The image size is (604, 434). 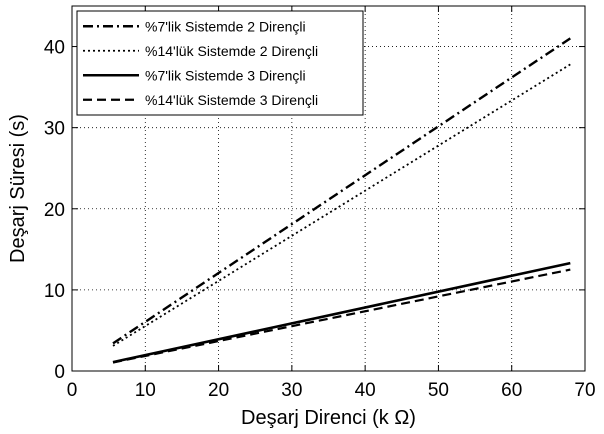 I want to click on x-tick-label: 70, so click(x=584, y=390).